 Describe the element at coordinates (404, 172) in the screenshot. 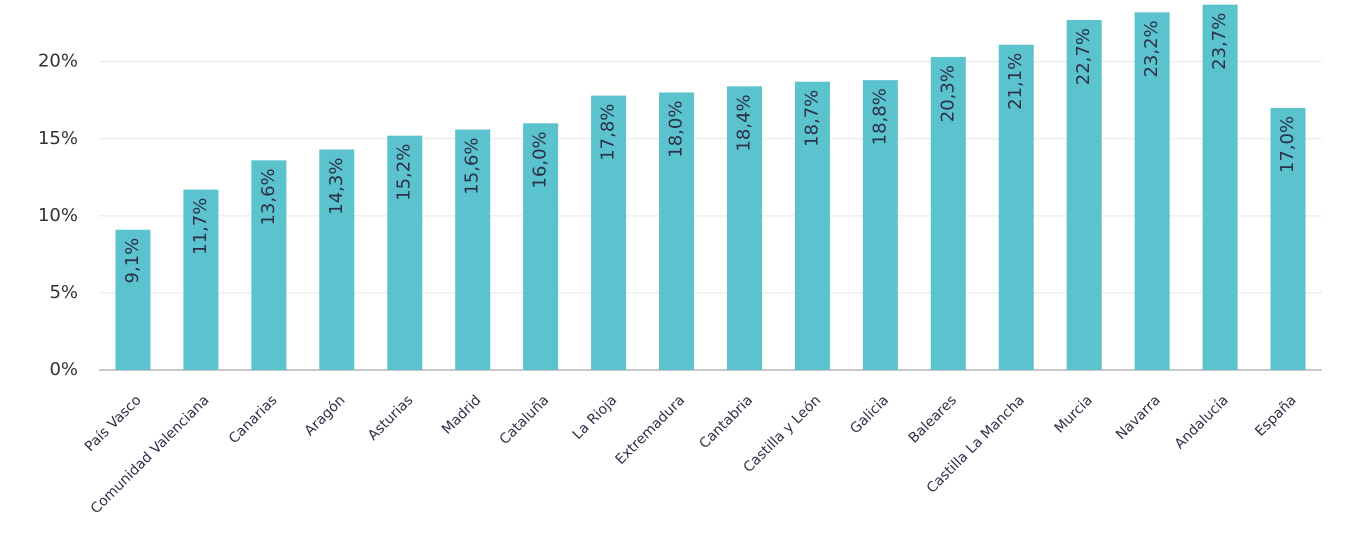

I see `value-label: 15,2%` at that location.